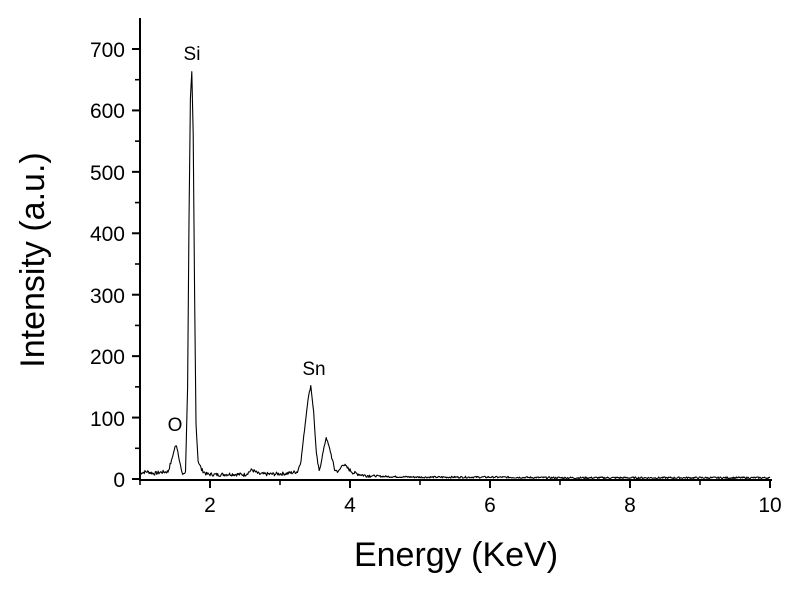 The height and width of the screenshot is (592, 794). Describe the element at coordinates (107, 265) in the screenshot. I see `y-tick-labels: 0 100 200 300 400 500 600 700` at that location.